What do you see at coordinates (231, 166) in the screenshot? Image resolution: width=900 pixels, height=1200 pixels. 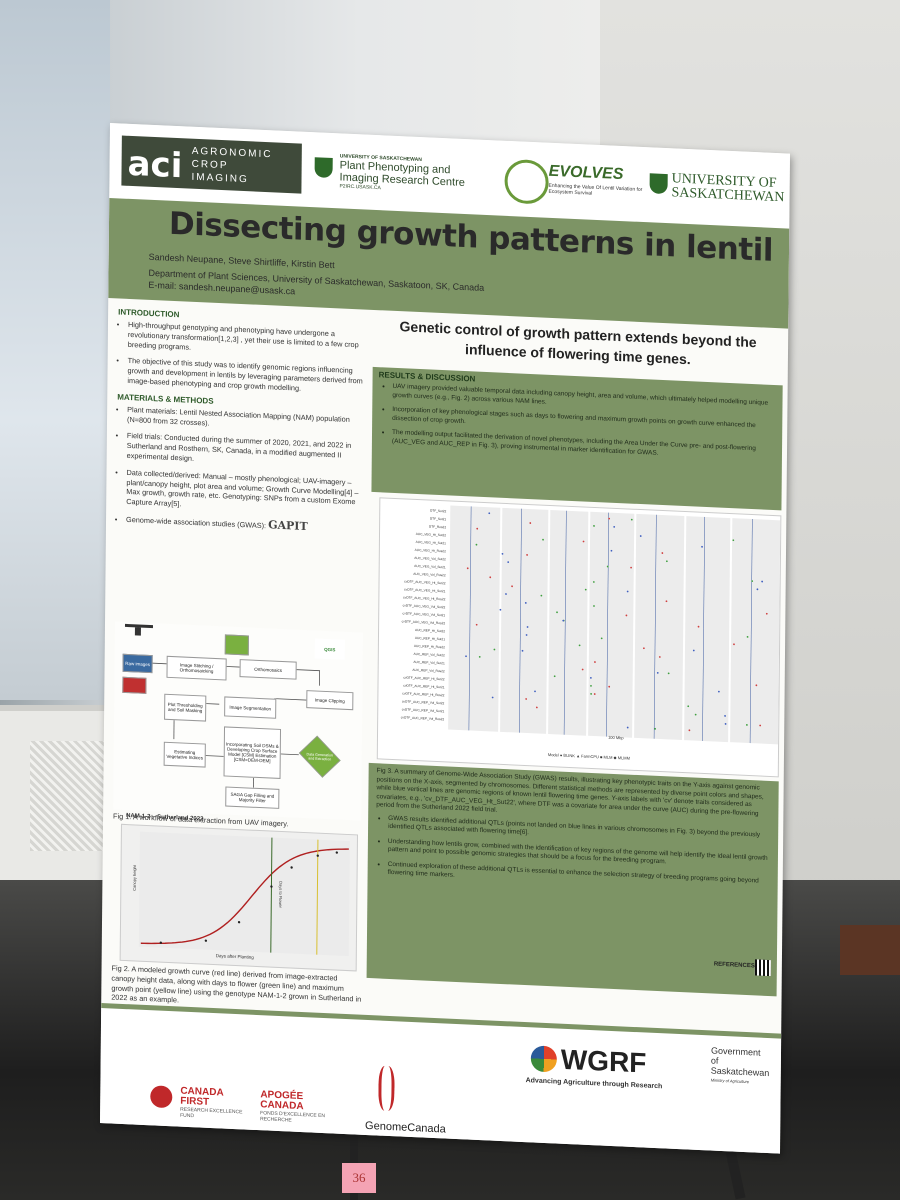 I see `aci-logo-subtitle: AGRONOMIC CROP IMAGING` at bounding box center [231, 166].